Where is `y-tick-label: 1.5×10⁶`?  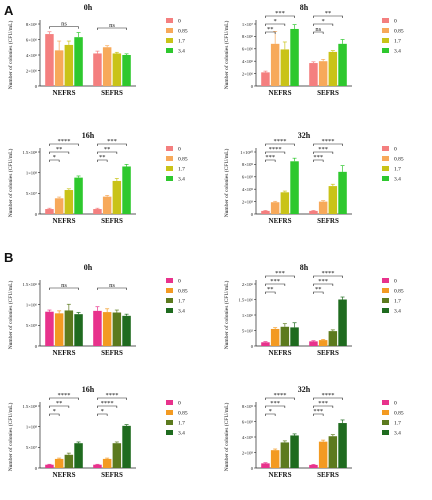 y-tick-label: 1.5×10⁶ is located at coordinates (29, 284).